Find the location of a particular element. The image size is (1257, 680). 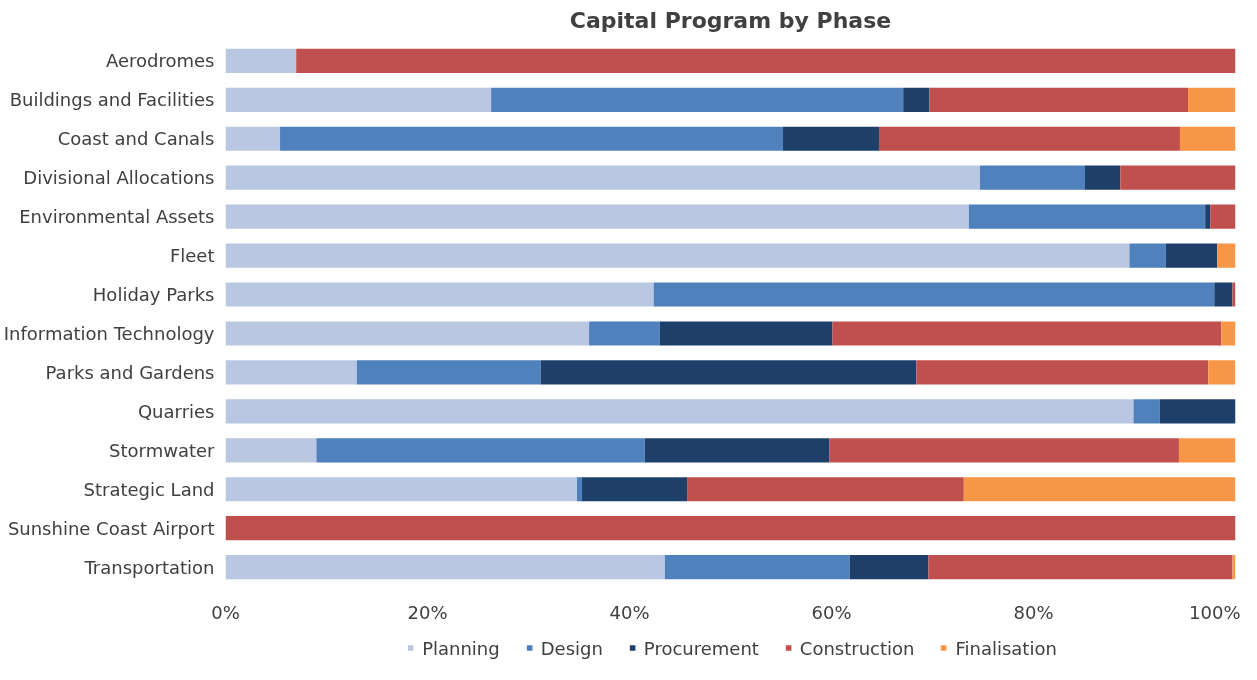

y-tick-label: Divisional Allocations is located at coordinates (119, 178).